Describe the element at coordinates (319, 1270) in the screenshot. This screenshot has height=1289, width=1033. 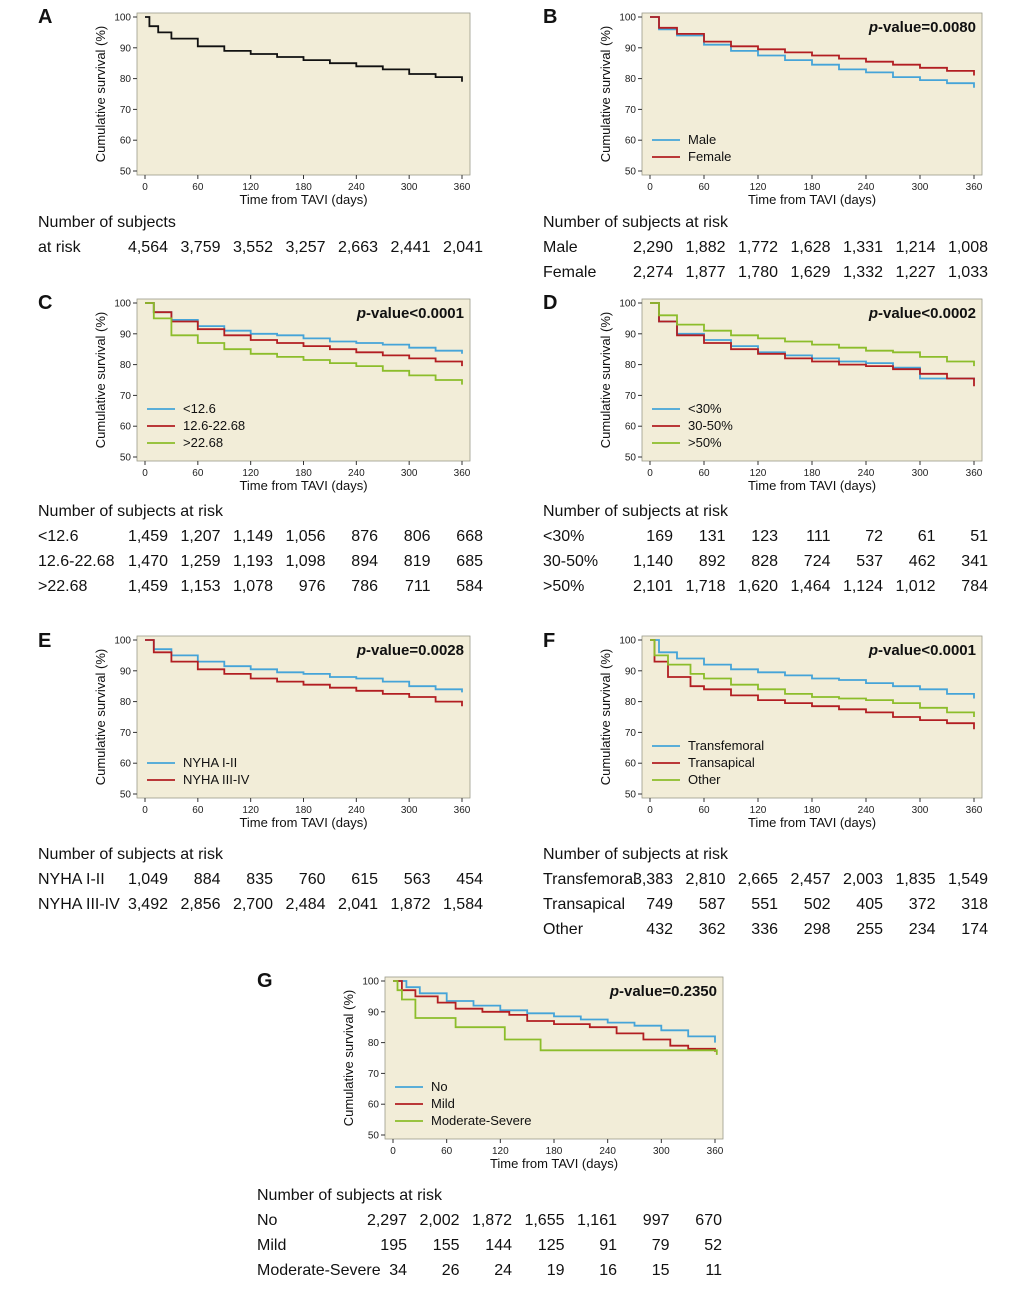
I see `risk-row-label: Moderate-Severe` at that location.